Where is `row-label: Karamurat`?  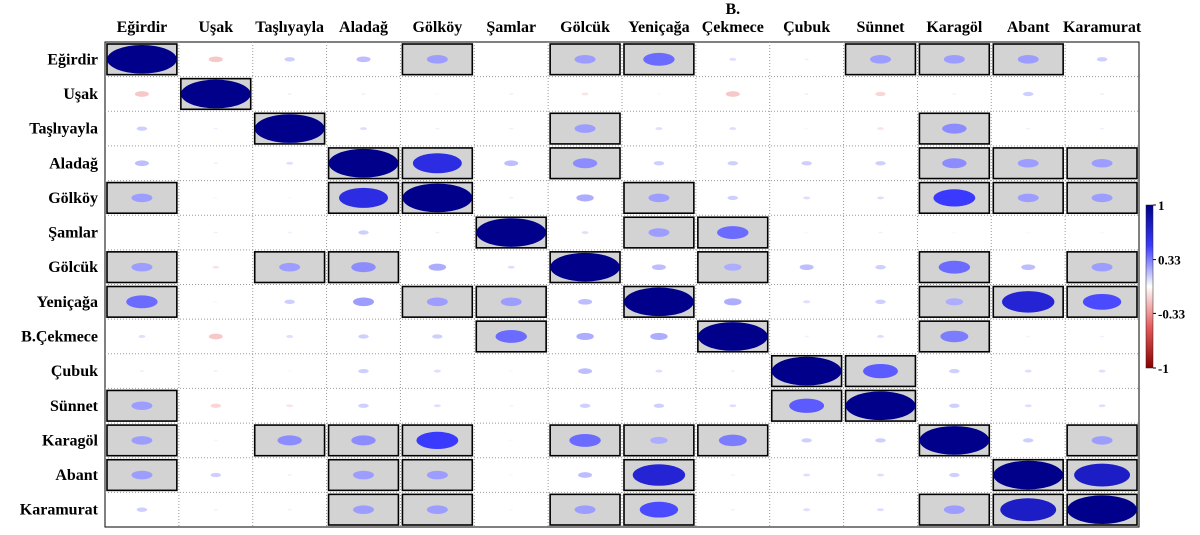 row-label: Karamurat is located at coordinates (59, 510).